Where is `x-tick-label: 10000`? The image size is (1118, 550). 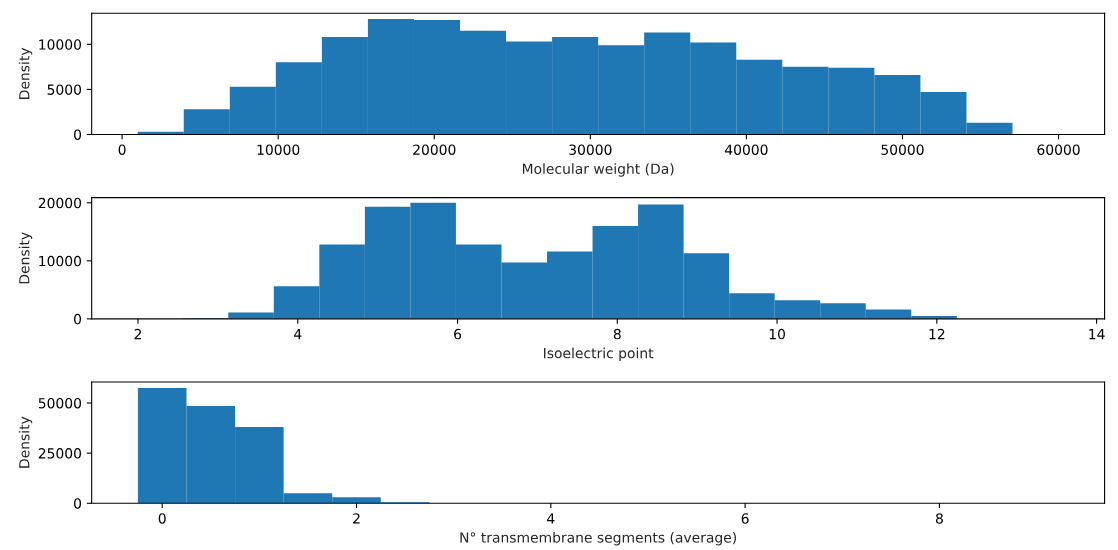
x-tick-label: 10000 is located at coordinates (278, 149).